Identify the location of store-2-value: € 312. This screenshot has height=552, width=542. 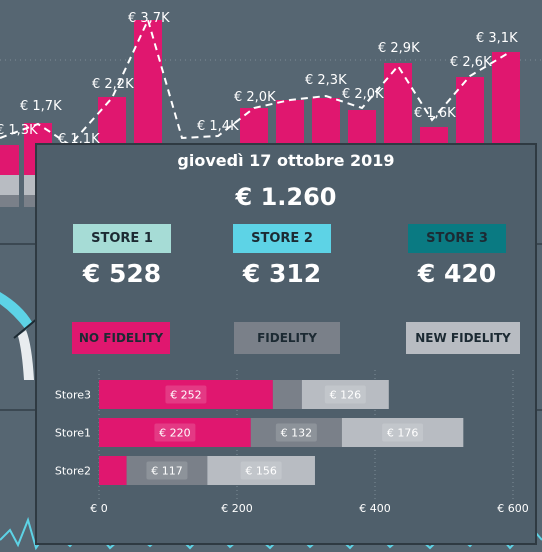
(282, 273).